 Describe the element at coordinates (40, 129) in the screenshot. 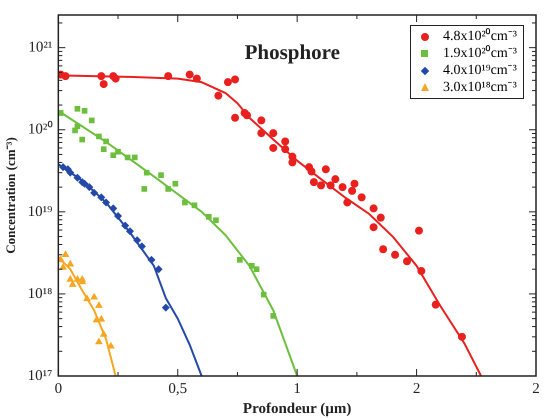

I see `y-tick-label: 10²⁰` at that location.